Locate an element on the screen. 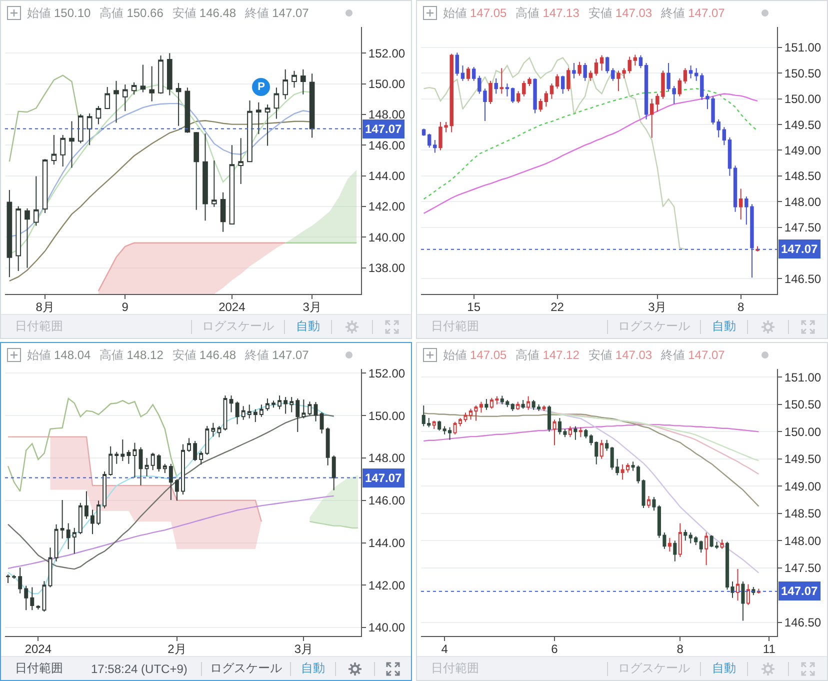  x-tick-label: 6 is located at coordinates (554, 649).